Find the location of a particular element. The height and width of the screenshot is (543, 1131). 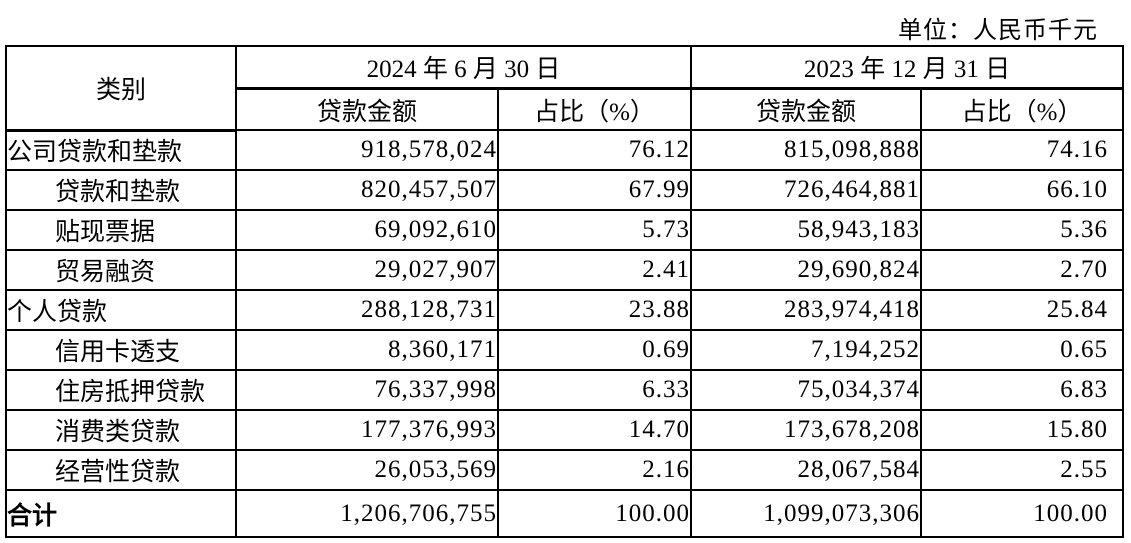

percentage-2024-cell: 23.88 is located at coordinates (594, 310).